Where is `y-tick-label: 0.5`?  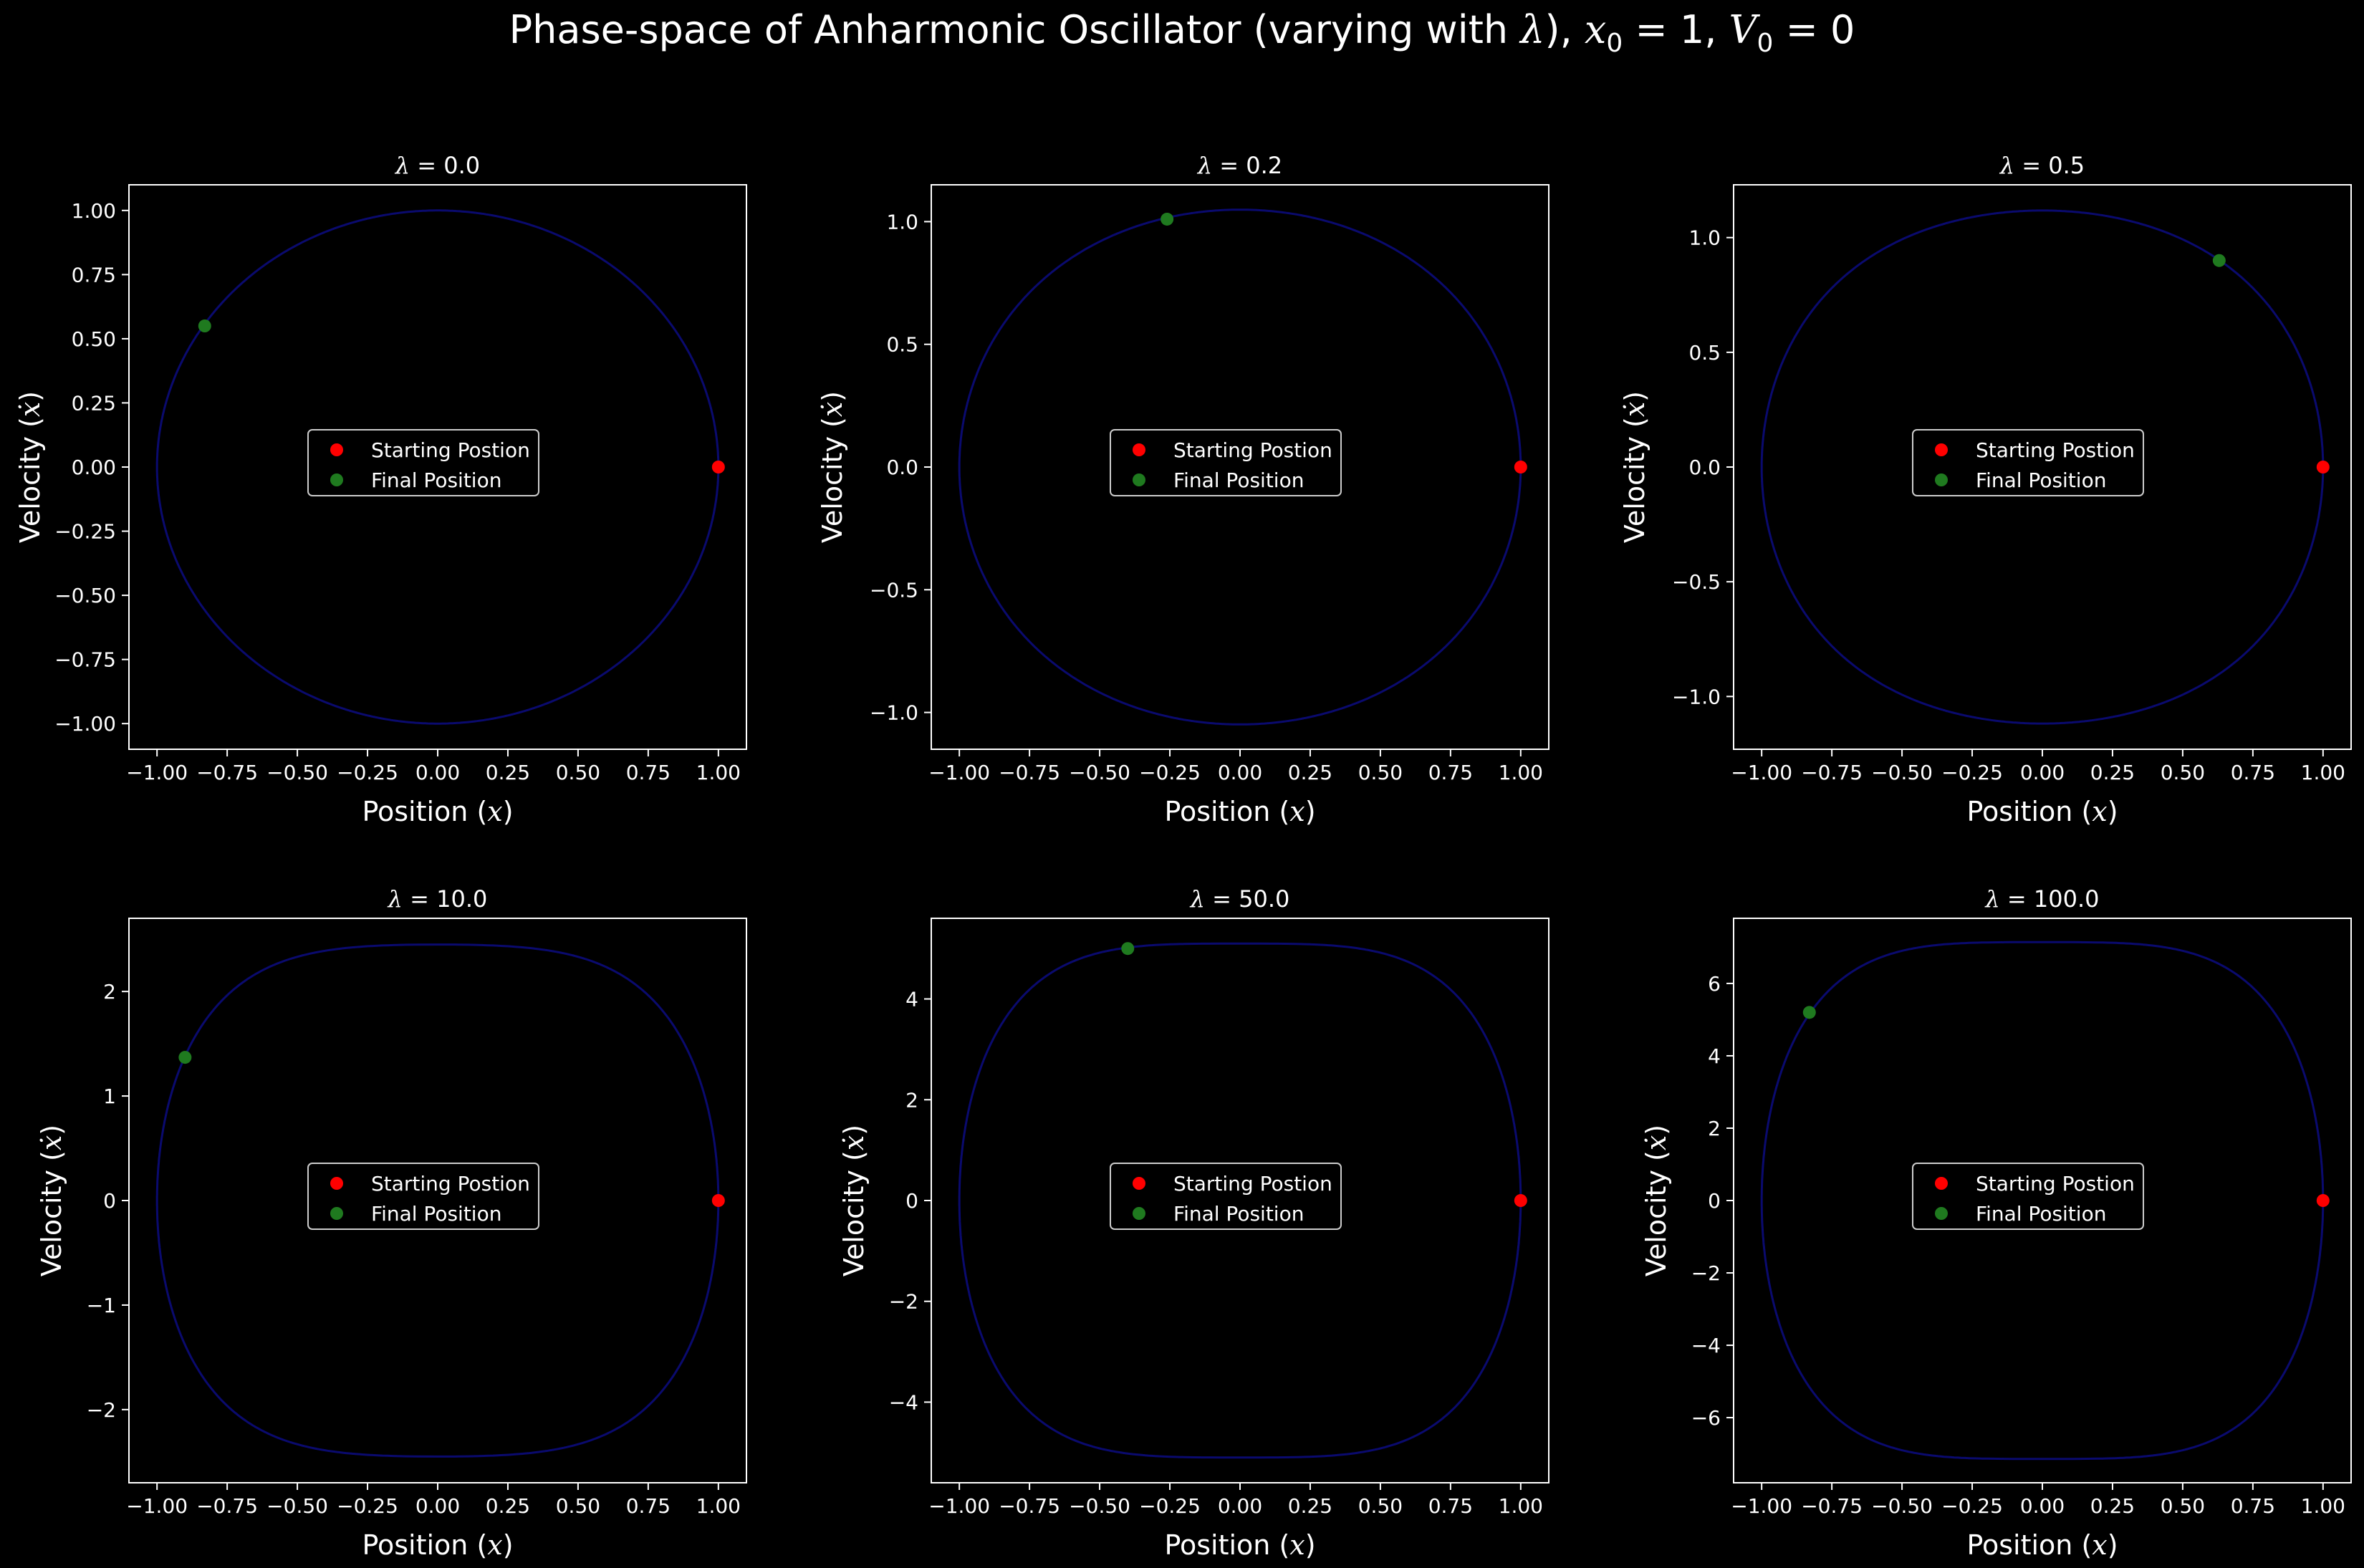 y-tick-label: 0.5 is located at coordinates (902, 345).